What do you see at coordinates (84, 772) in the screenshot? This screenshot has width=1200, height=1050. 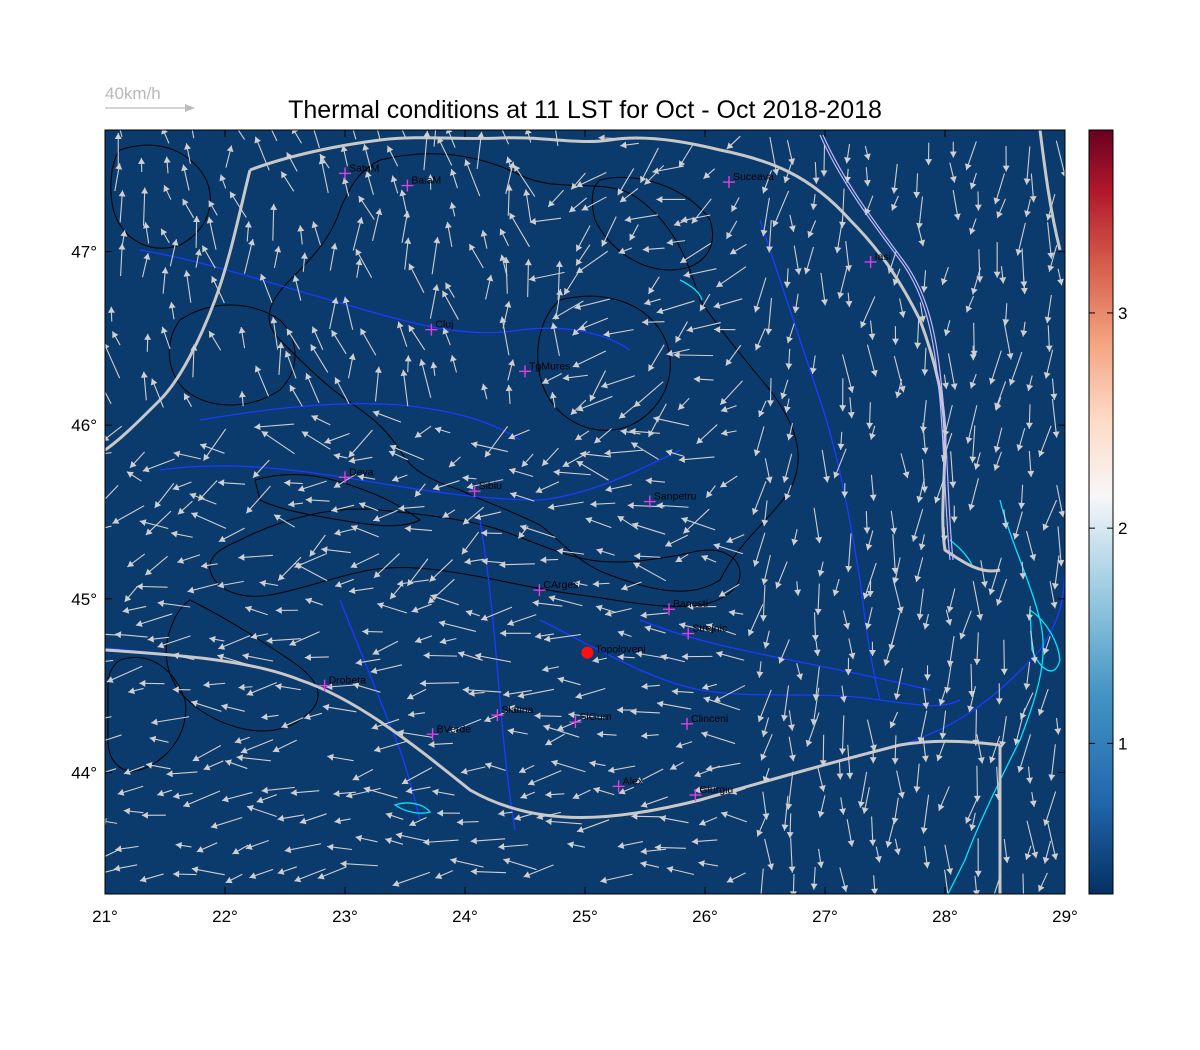 I see `lat-tick-label: 44°` at bounding box center [84, 772].